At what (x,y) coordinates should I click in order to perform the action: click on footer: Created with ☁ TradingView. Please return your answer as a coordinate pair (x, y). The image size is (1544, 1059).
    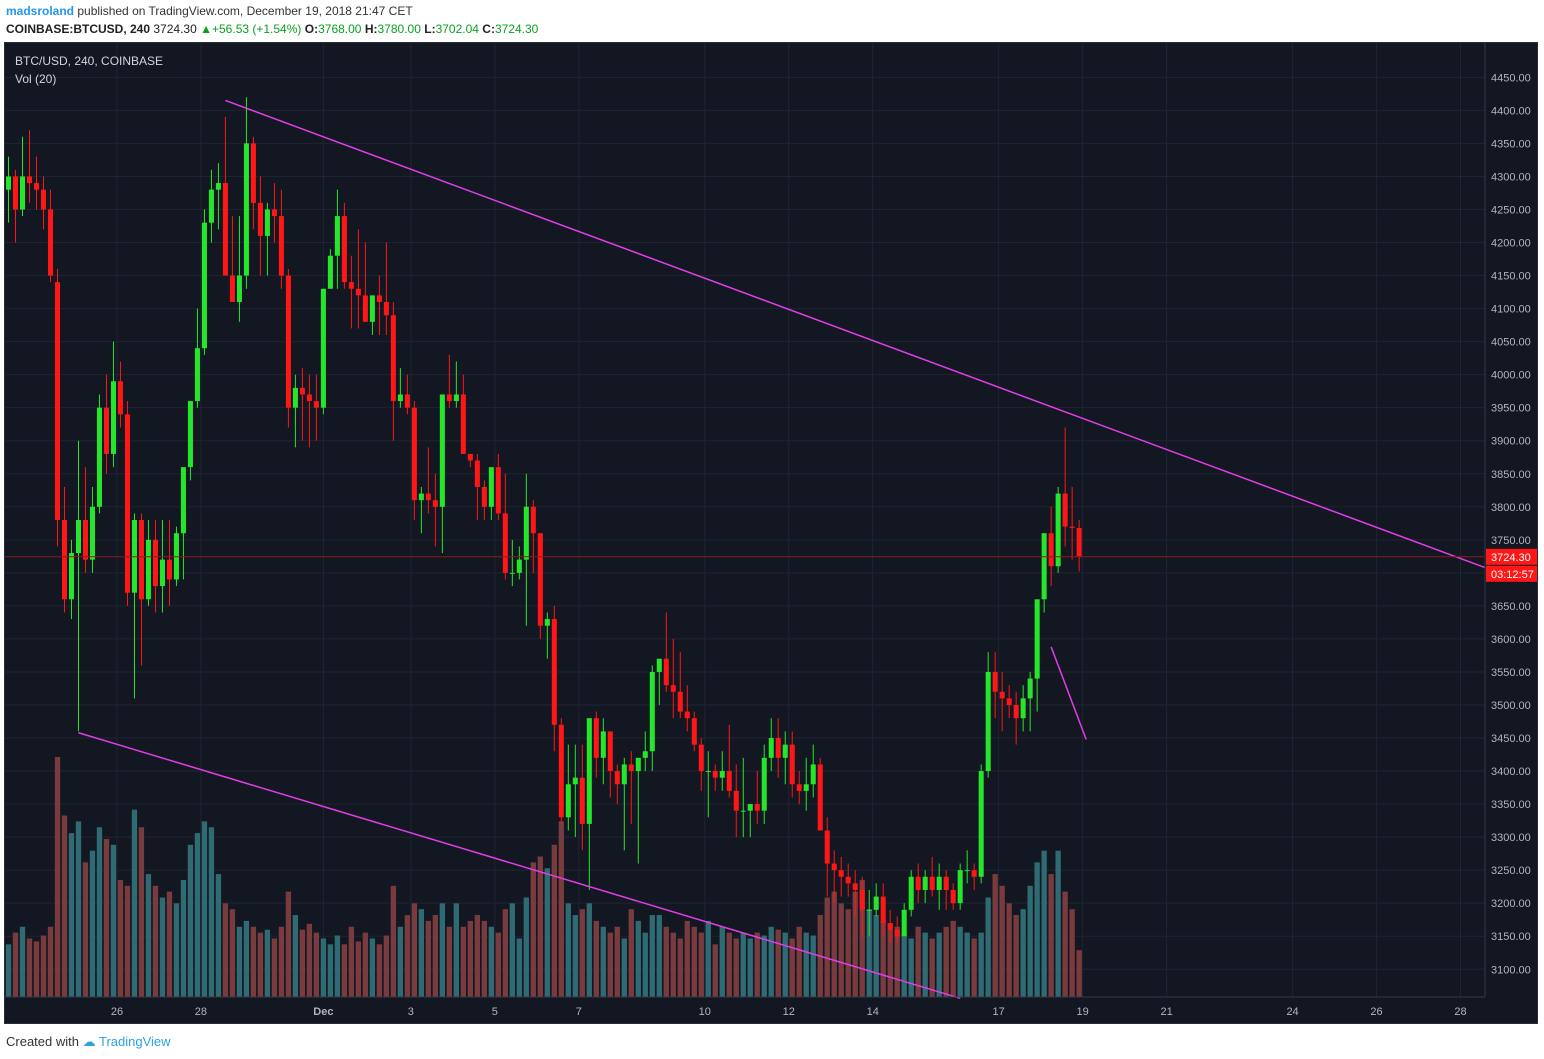
    Looking at the image, I should click on (88, 1042).